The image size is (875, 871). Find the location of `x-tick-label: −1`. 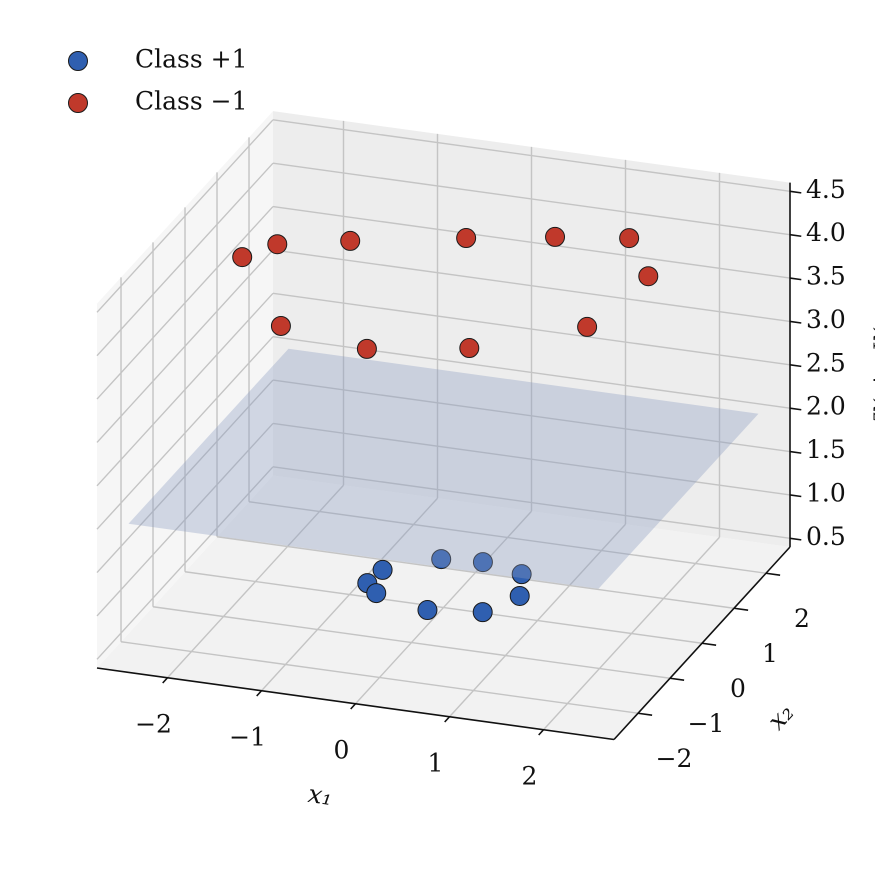

x-tick-label: −1 is located at coordinates (247, 736).